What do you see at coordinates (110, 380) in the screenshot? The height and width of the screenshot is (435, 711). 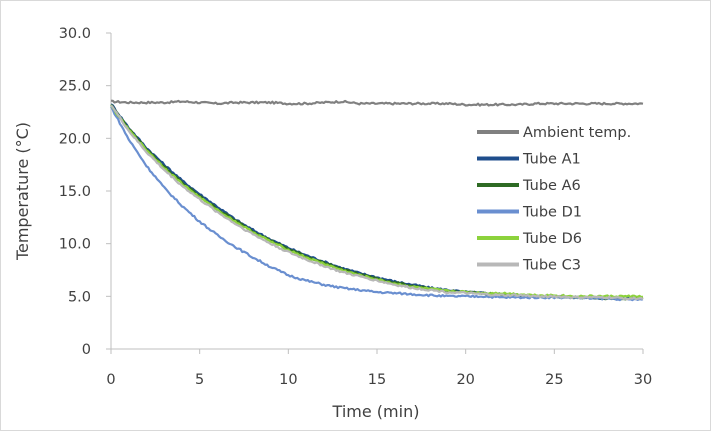 I see `x-tick-label: 0` at bounding box center [110, 380].